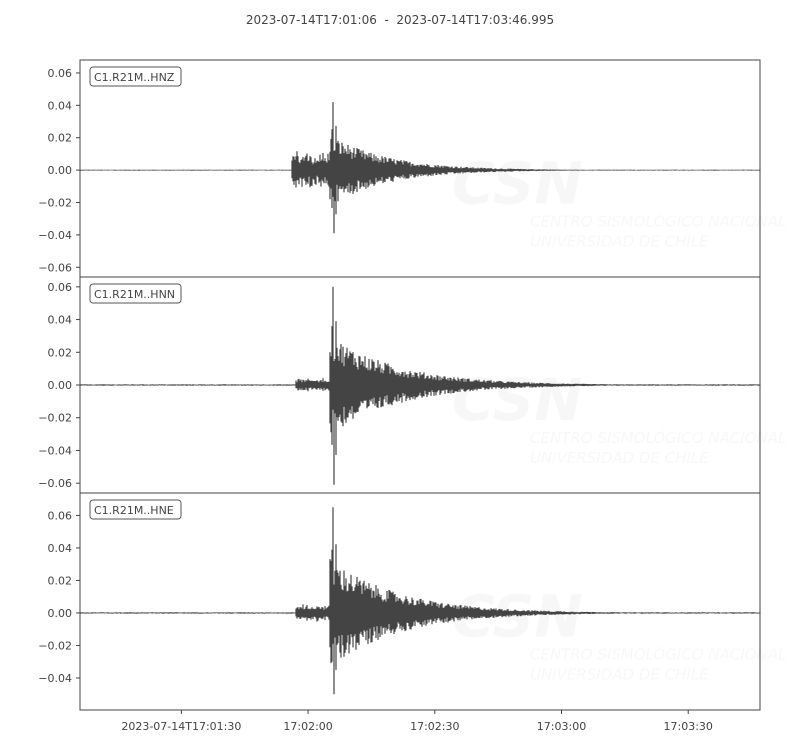 The image size is (800, 750). I want to click on x-tick-label: 17:03:30, so click(688, 726).